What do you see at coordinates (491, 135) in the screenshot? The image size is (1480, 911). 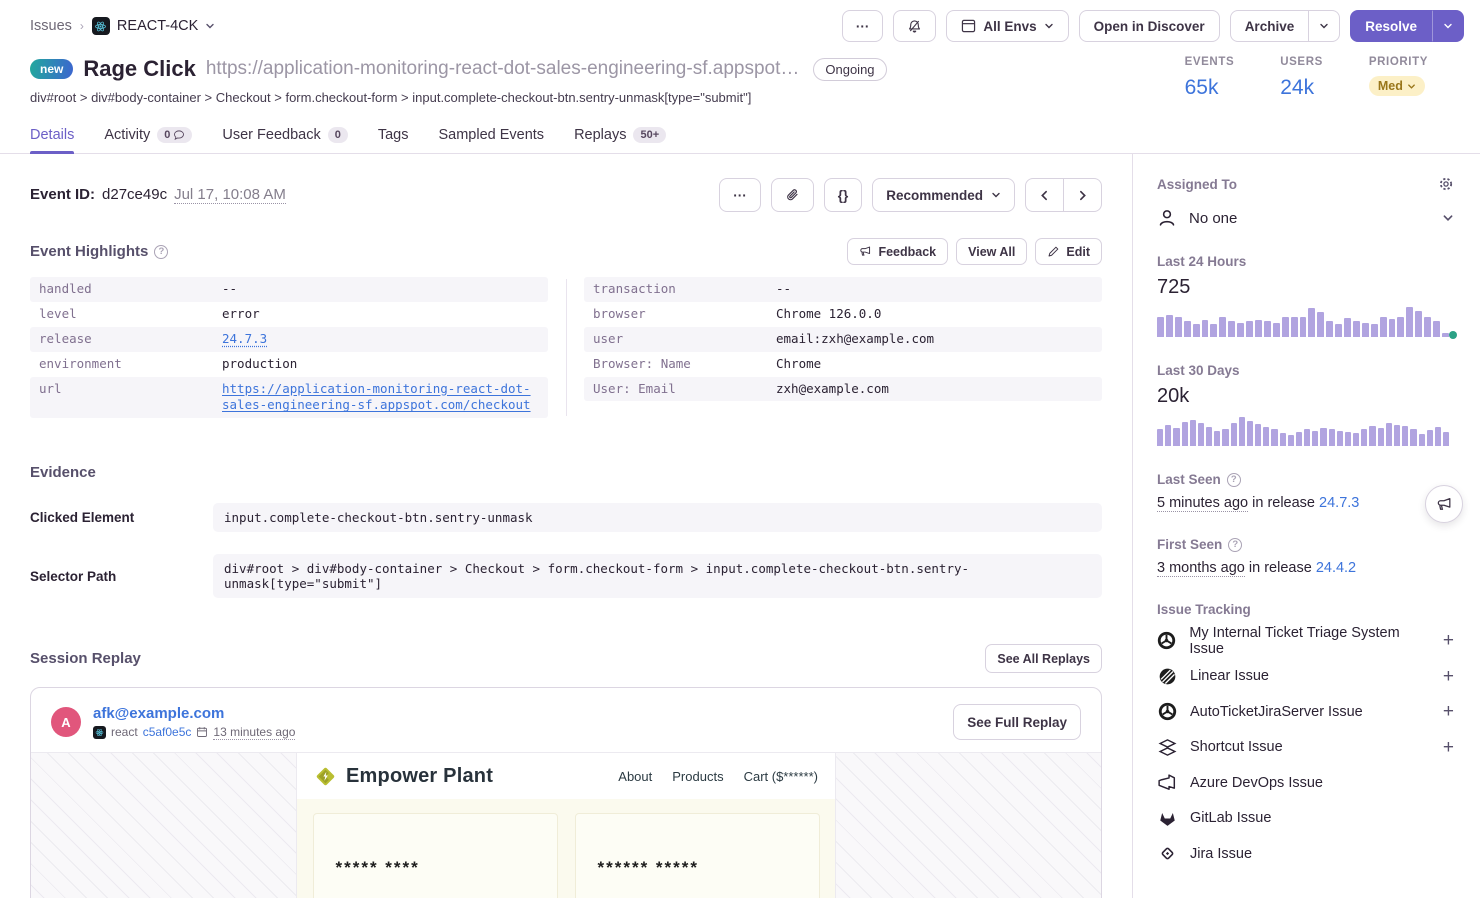 I see `tab-sampled-events: Sampled Events` at bounding box center [491, 135].